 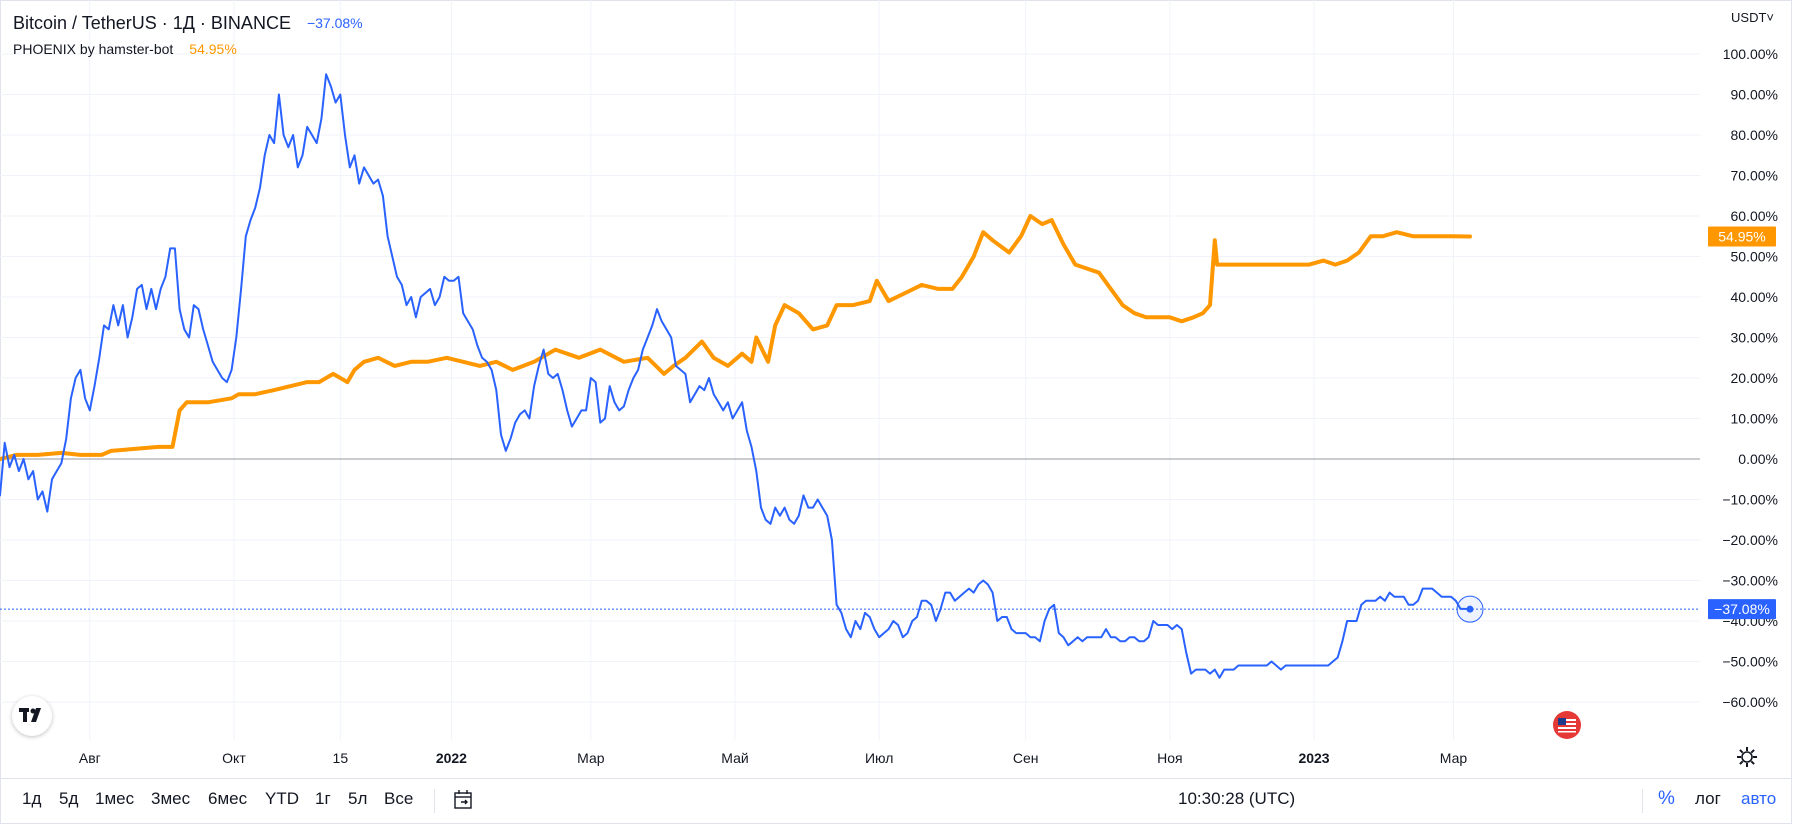 I want to click on toolbar-divider, so click(x=434, y=801).